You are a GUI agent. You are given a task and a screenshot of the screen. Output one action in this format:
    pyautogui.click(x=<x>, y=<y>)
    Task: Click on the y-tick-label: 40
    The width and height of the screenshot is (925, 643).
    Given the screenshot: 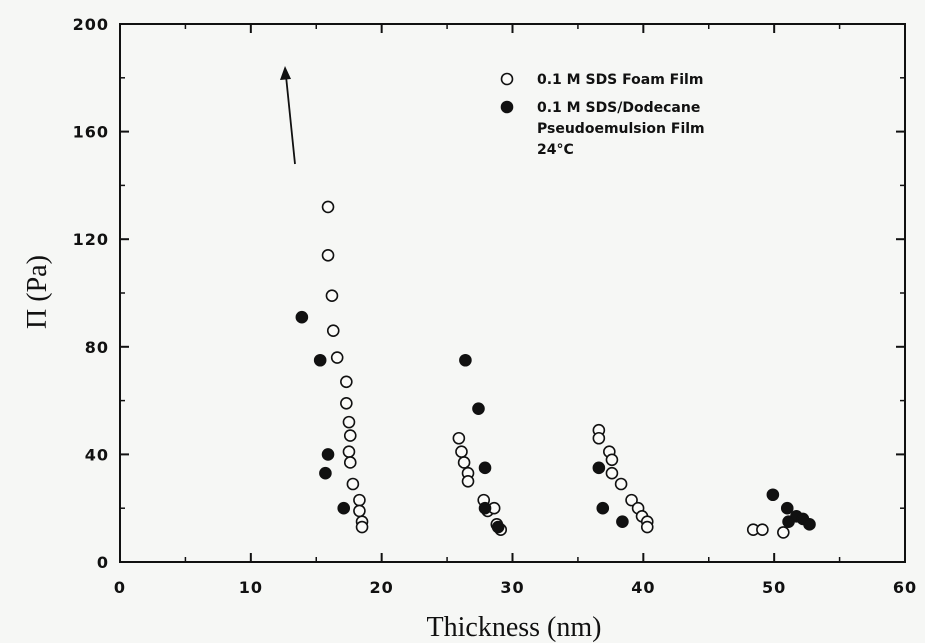 What is the action you would take?
    pyautogui.click(x=97, y=454)
    